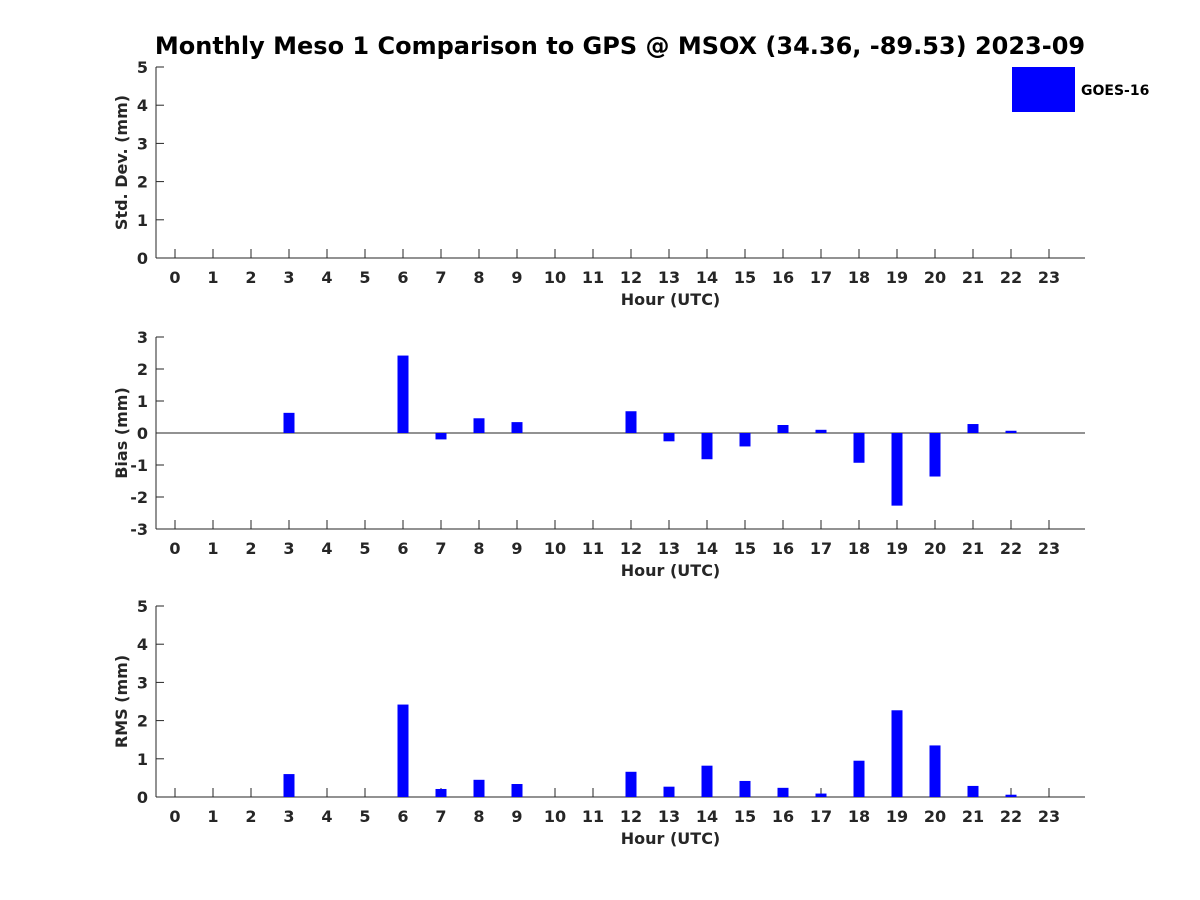 The height and width of the screenshot is (900, 1200). I want to click on y-tick-label: -2, so click(139, 497).